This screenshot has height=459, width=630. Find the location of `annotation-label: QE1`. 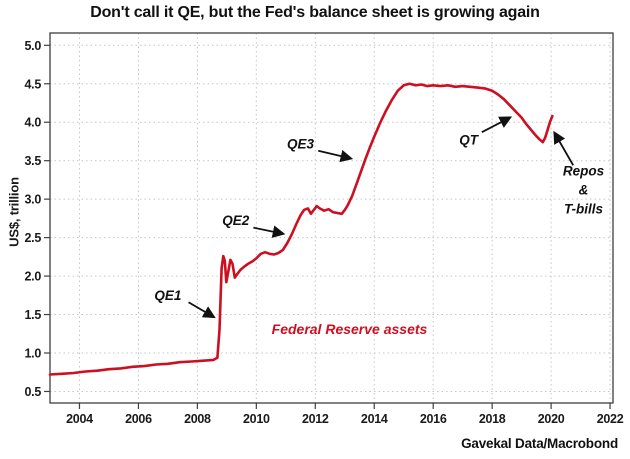

annotation-label: QE1 is located at coordinates (167, 295).